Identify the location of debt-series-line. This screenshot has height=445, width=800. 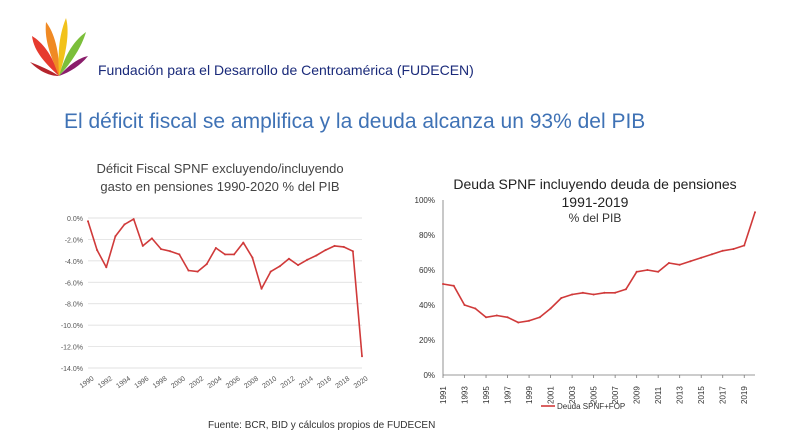
(599, 268).